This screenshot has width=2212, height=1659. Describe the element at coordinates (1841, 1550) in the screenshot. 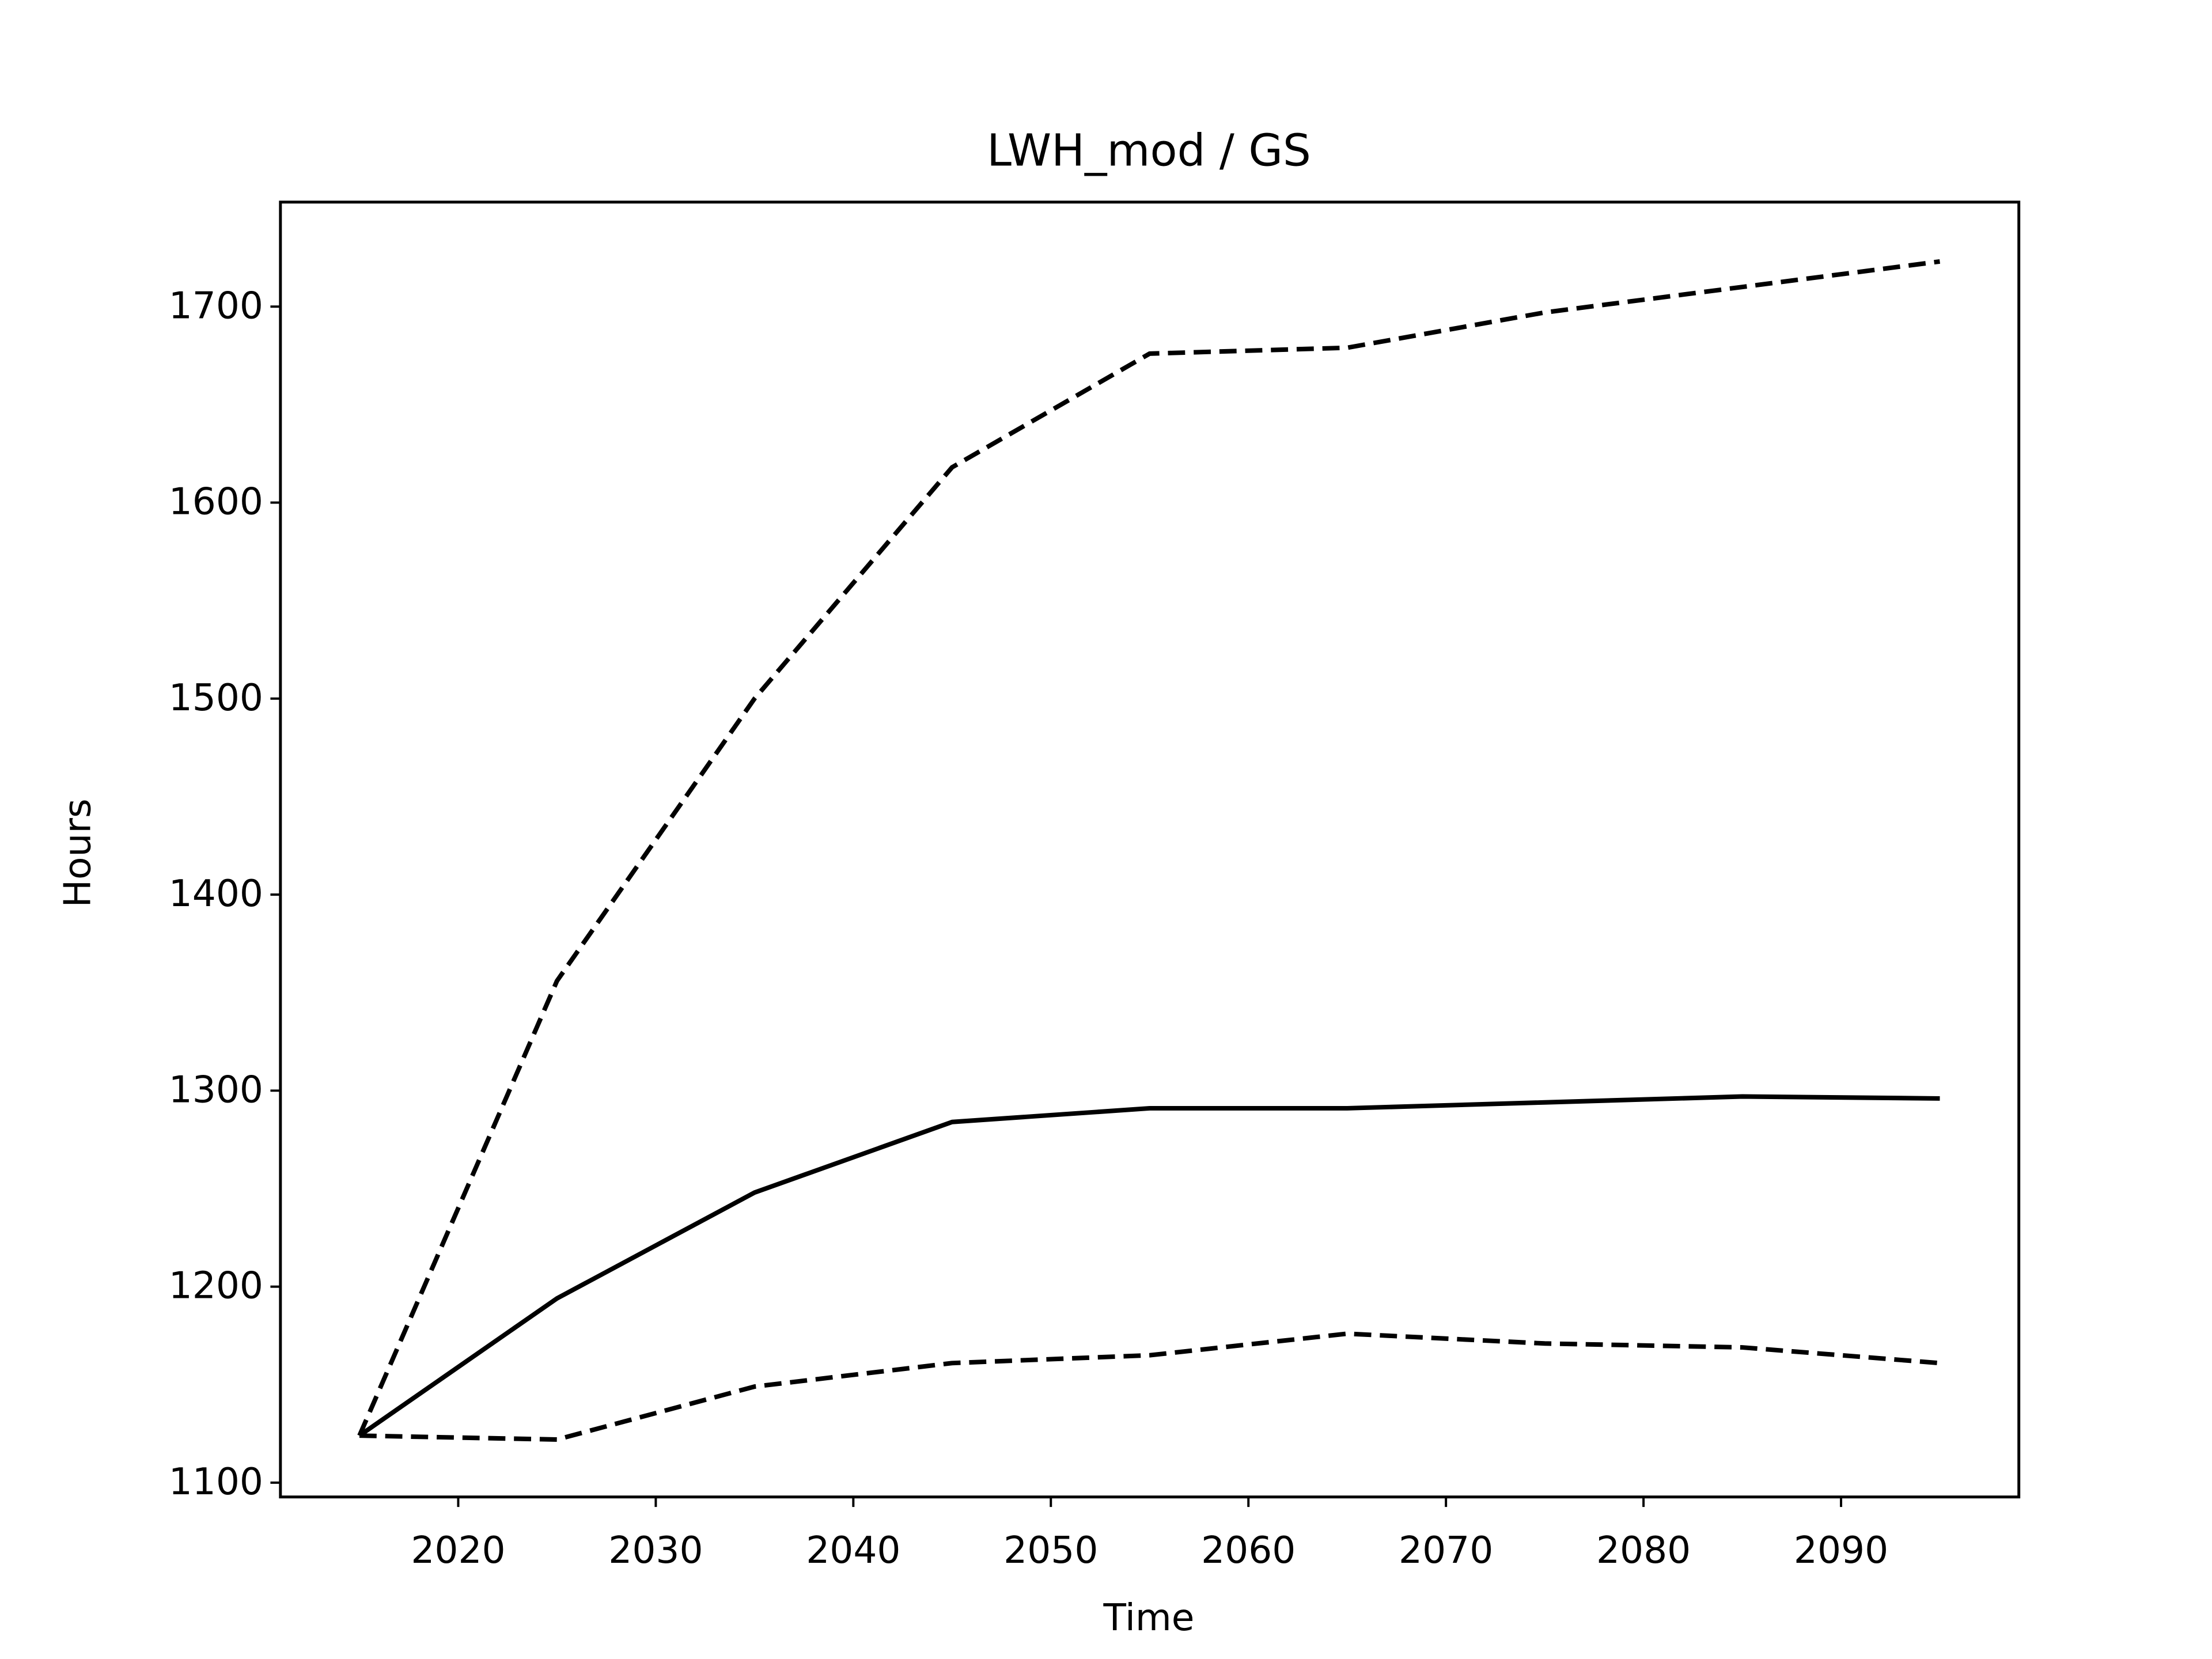

I see `x-tick-label: 2090` at that location.